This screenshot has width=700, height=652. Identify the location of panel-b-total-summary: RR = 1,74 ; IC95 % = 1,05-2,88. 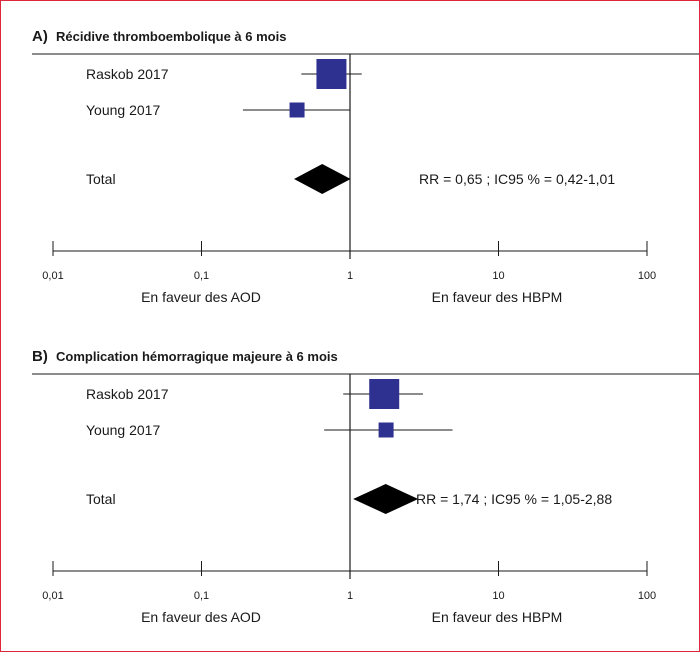
(514, 499).